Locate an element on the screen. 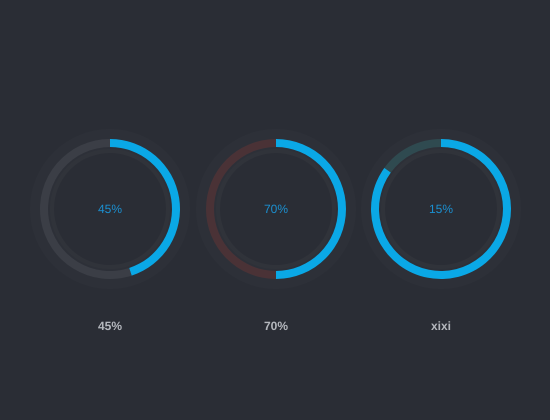  text: 15% is located at coordinates (441, 209).